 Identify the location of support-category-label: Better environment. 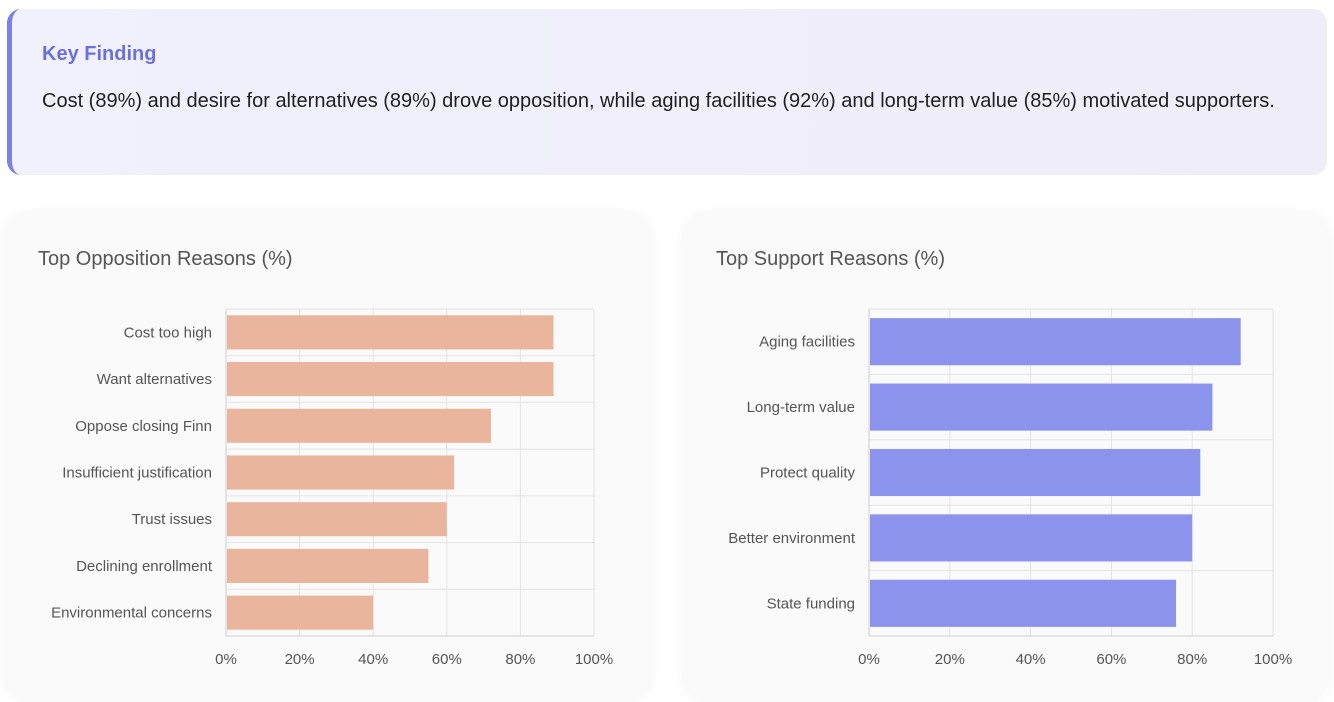
(792, 538).